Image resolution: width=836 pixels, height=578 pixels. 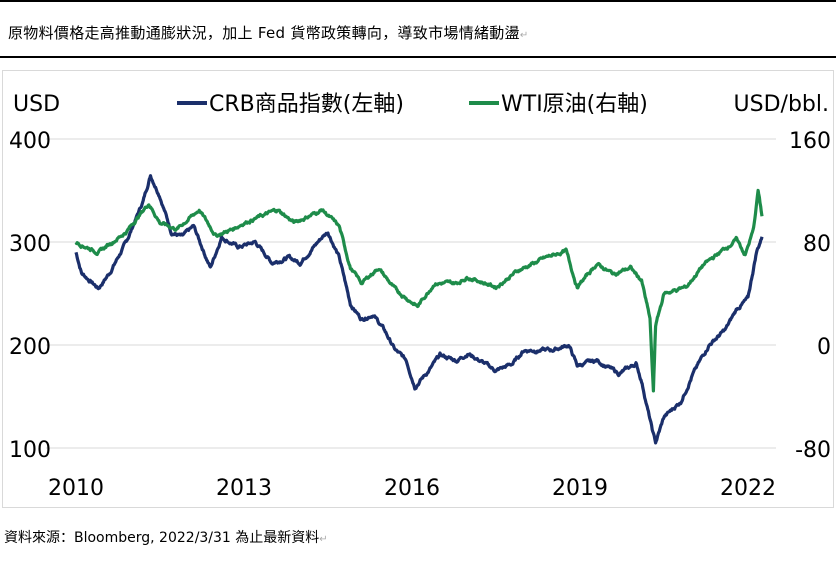 What do you see at coordinates (30, 450) in the screenshot?
I see `left-tick-label: 100` at bounding box center [30, 450].